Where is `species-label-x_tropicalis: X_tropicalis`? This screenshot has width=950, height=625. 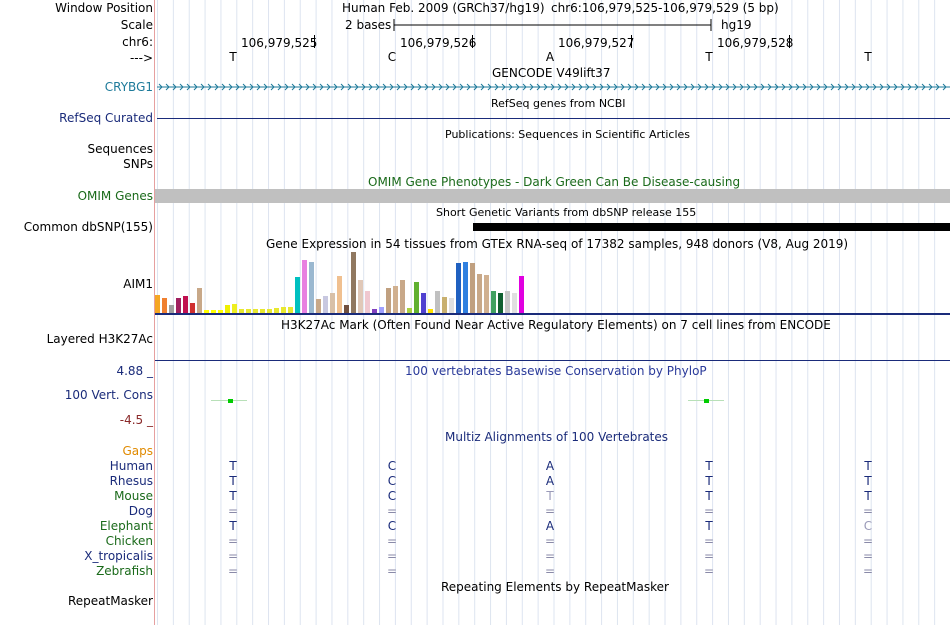 species-label-x_tropicalis: X_tropicalis is located at coordinates (118, 556).